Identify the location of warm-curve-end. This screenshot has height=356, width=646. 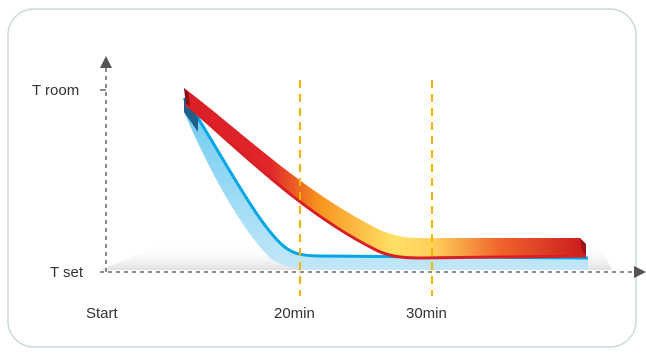
(583, 247).